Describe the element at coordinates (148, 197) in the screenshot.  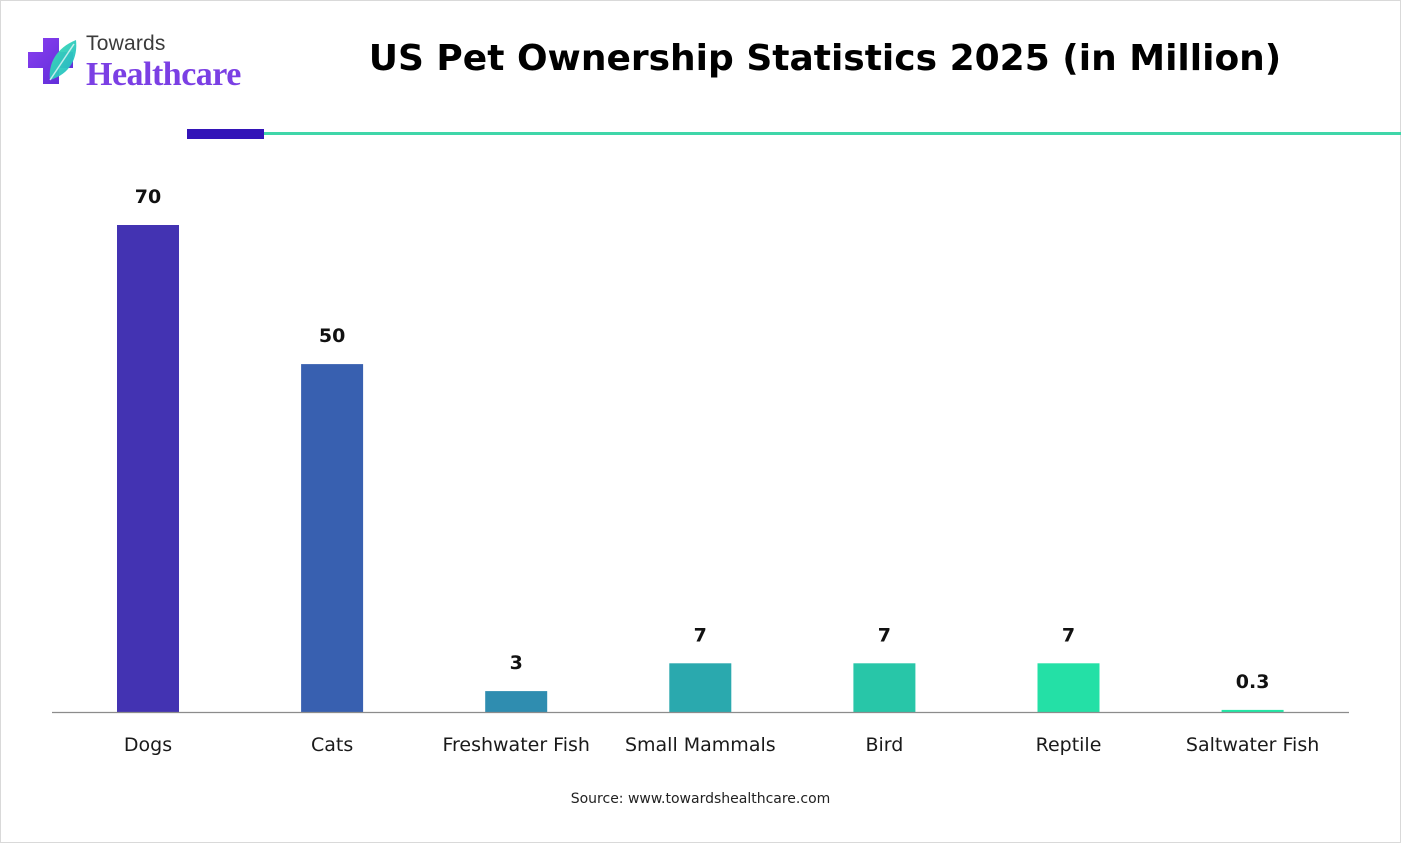
I see `data-label: 70` at that location.